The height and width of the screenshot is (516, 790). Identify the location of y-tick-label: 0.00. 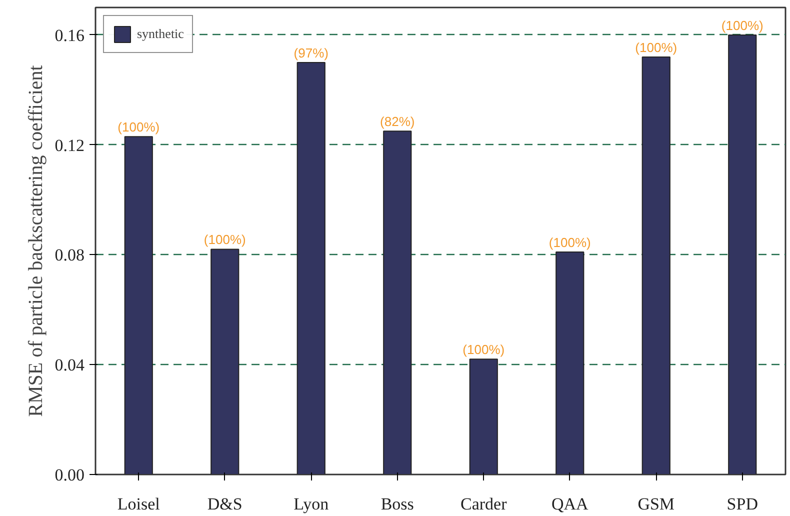
(69, 475).